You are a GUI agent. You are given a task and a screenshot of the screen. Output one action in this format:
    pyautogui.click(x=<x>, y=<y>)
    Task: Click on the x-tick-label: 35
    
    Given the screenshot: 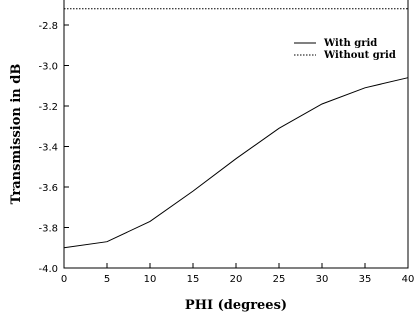 What is the action you would take?
    pyautogui.click(x=365, y=279)
    